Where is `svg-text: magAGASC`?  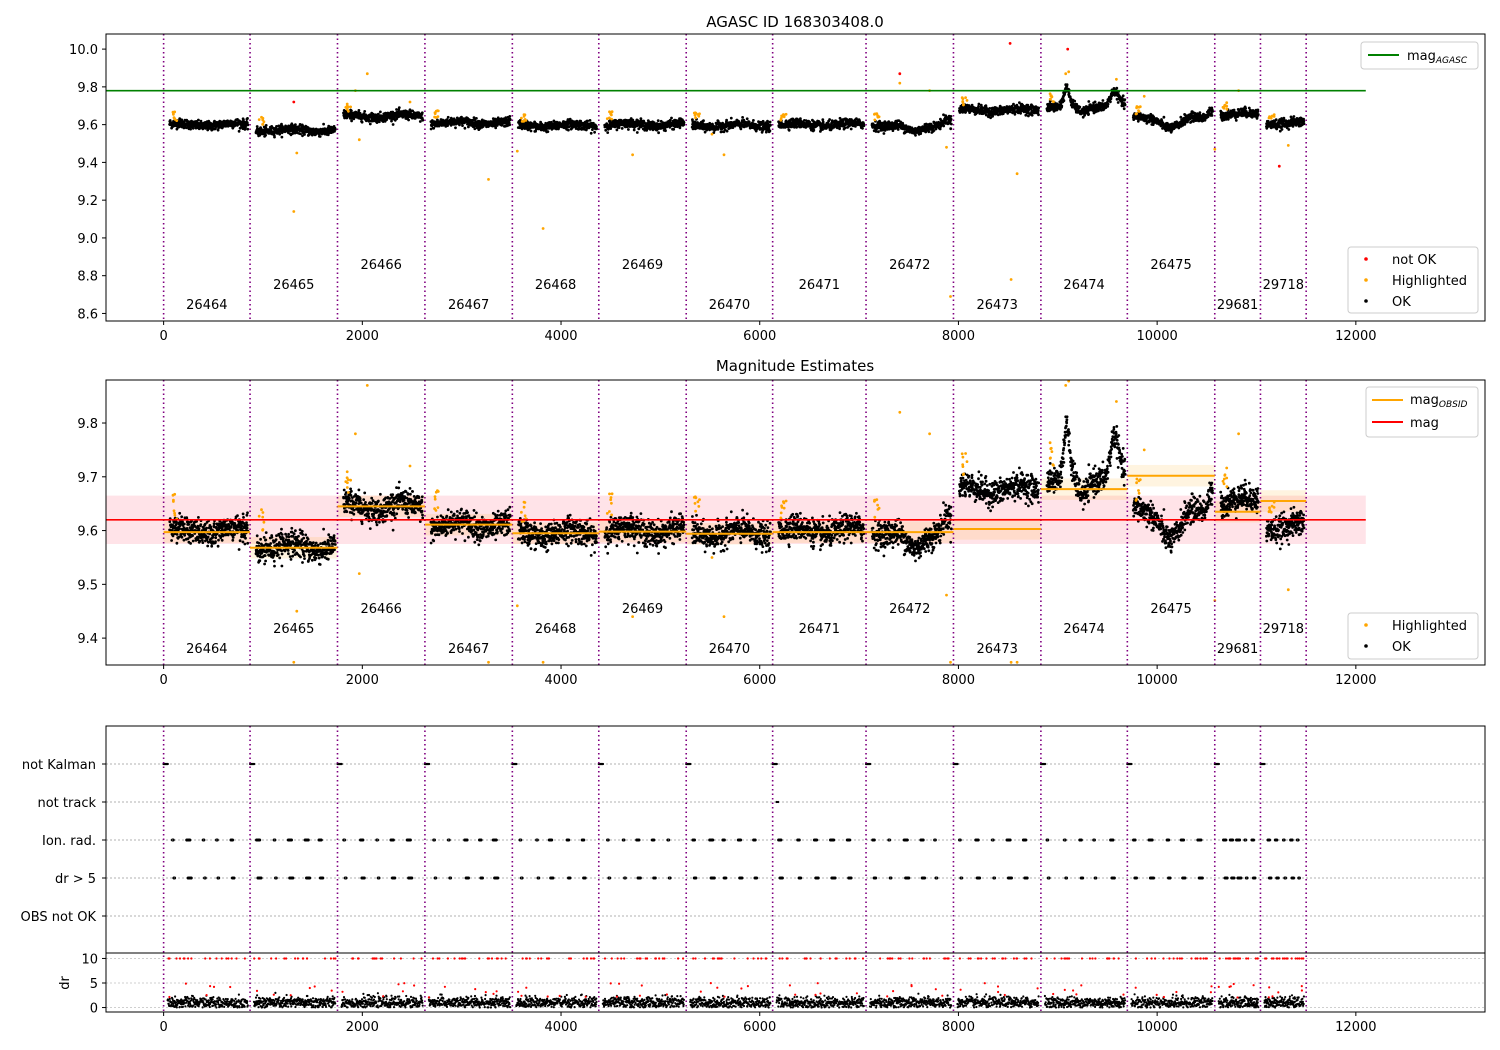 svg-text: magAGASC is located at coordinates (1437, 57).